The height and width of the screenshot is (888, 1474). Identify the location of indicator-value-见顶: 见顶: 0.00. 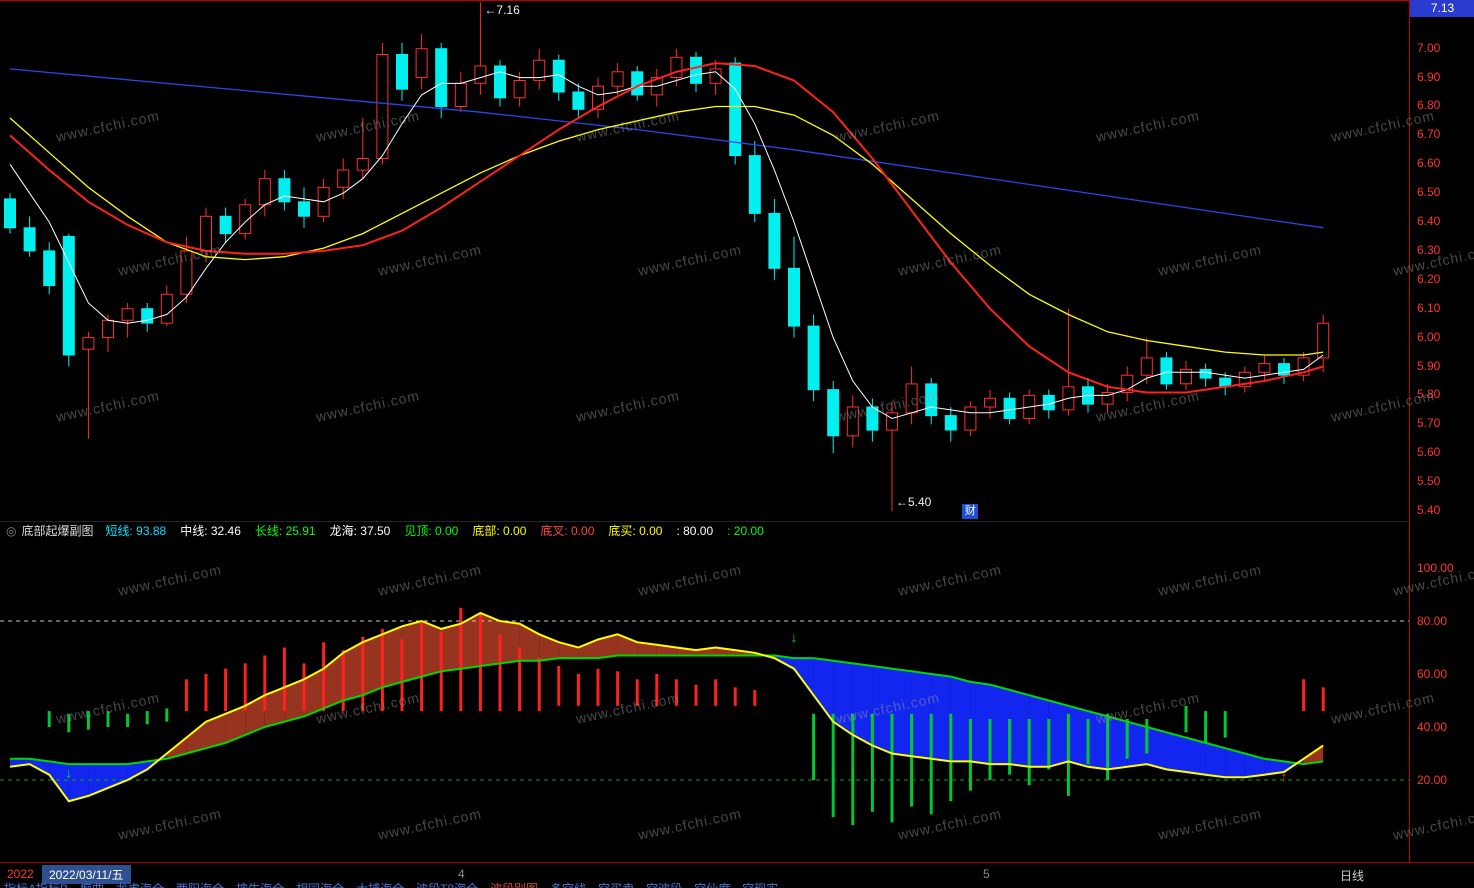
(431, 531).